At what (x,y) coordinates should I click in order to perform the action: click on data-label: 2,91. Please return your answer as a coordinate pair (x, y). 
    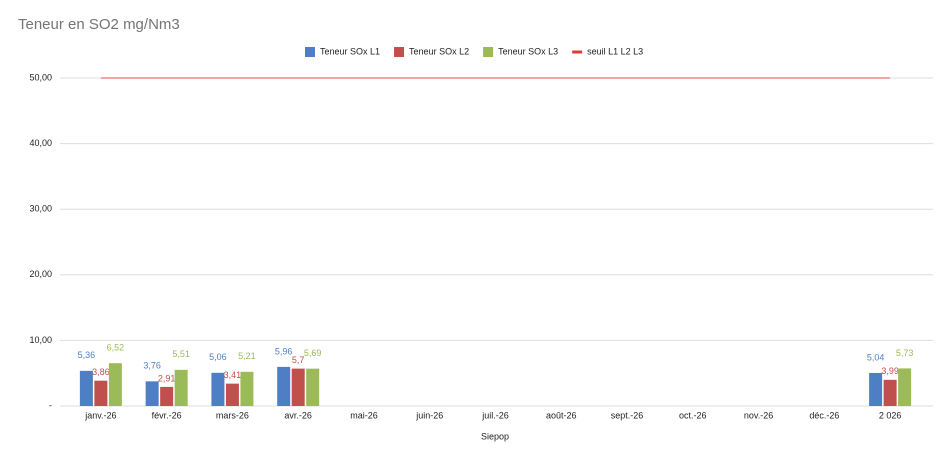
    Looking at the image, I should click on (167, 378).